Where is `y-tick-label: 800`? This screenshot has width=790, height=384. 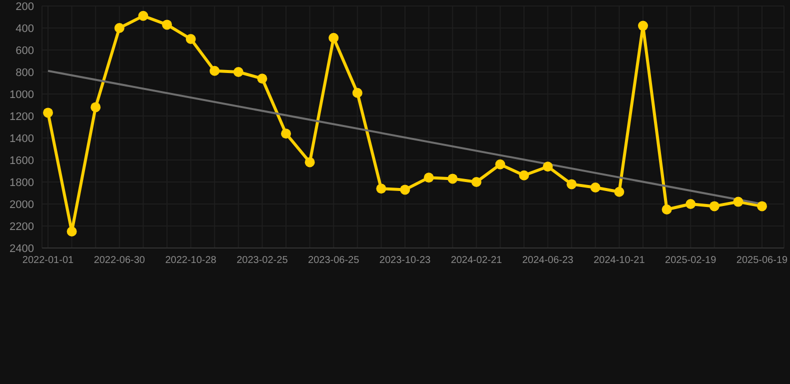
y-tick-label: 800 is located at coordinates (25, 72).